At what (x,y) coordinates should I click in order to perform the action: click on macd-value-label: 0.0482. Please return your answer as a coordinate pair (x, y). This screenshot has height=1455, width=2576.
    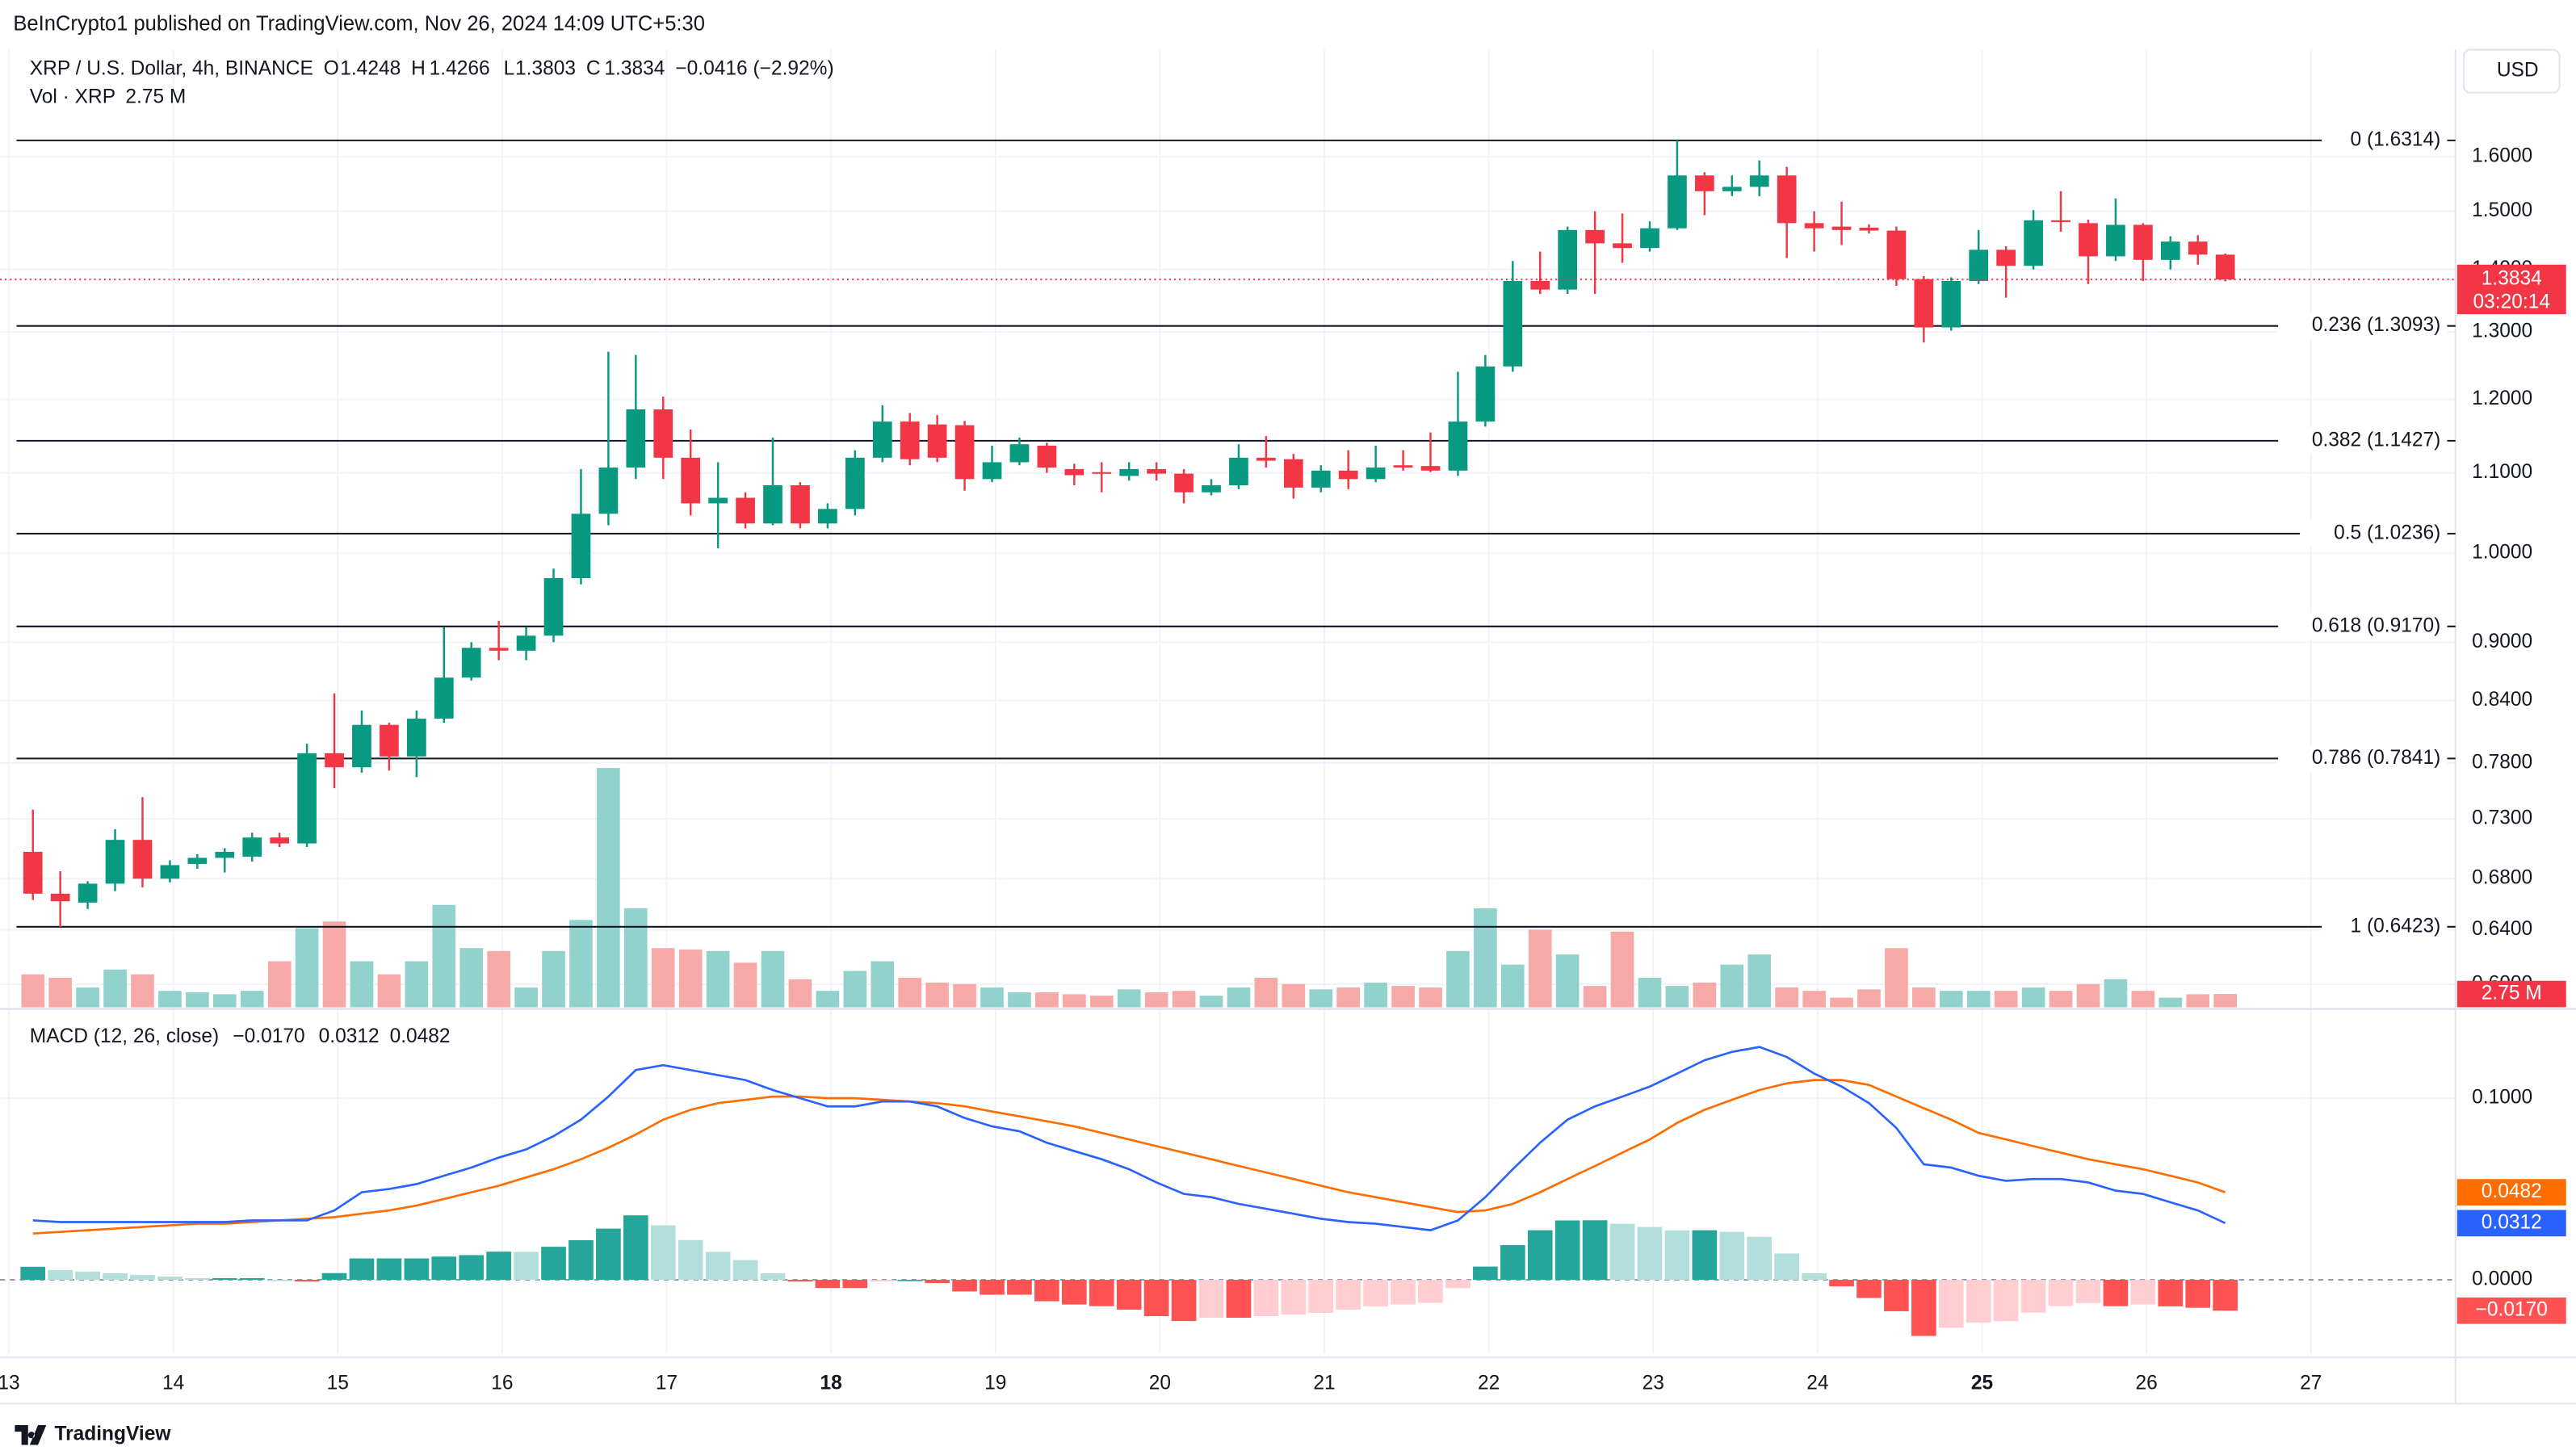
    Looking at the image, I should click on (2512, 1191).